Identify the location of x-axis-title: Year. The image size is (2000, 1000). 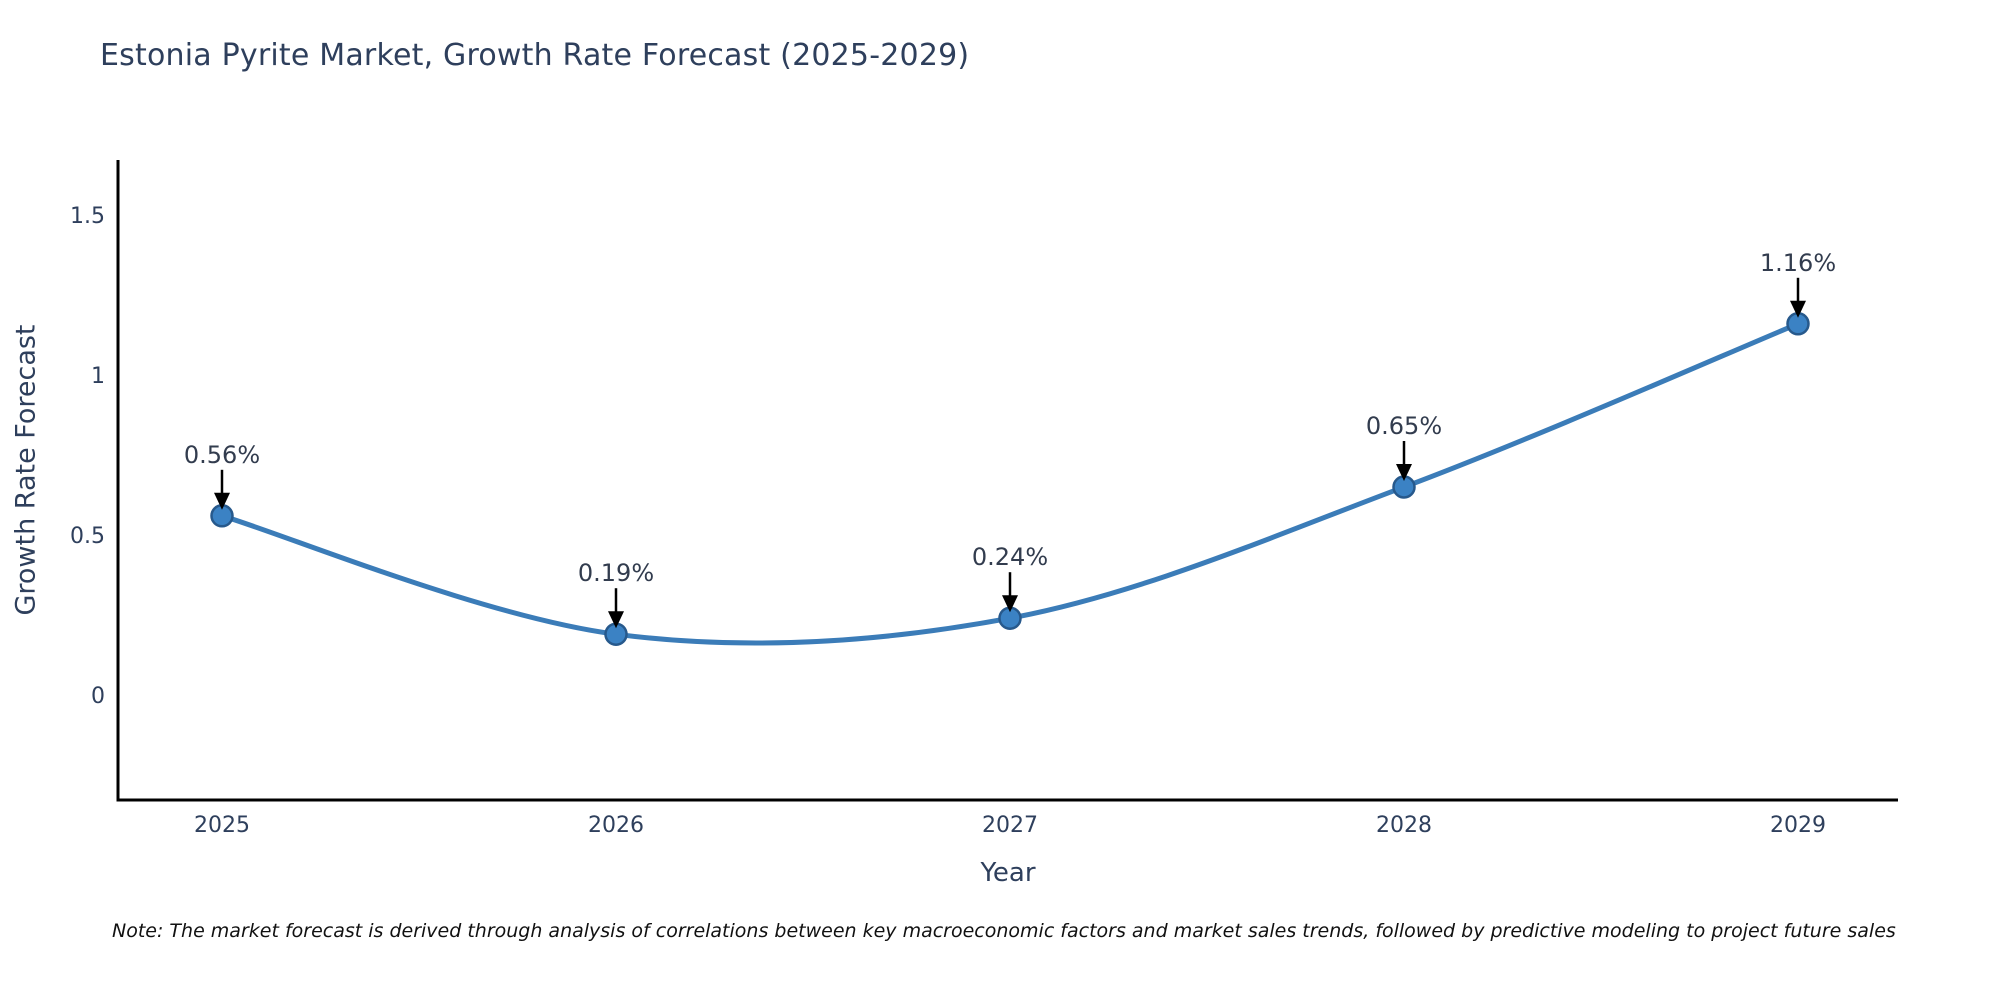
(1008, 873).